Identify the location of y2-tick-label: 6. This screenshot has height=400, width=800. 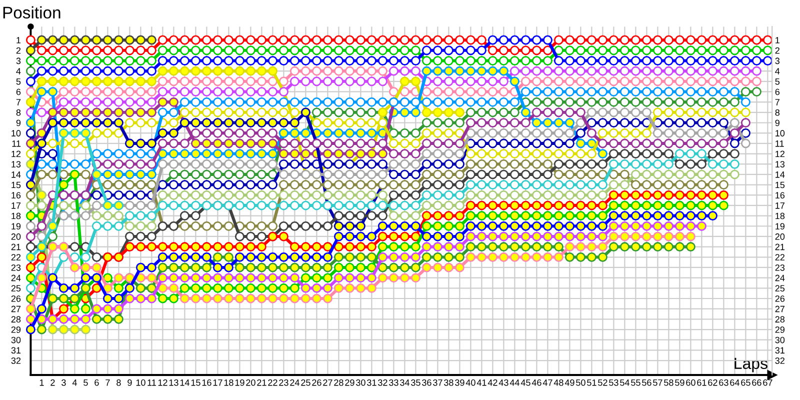
(777, 92).